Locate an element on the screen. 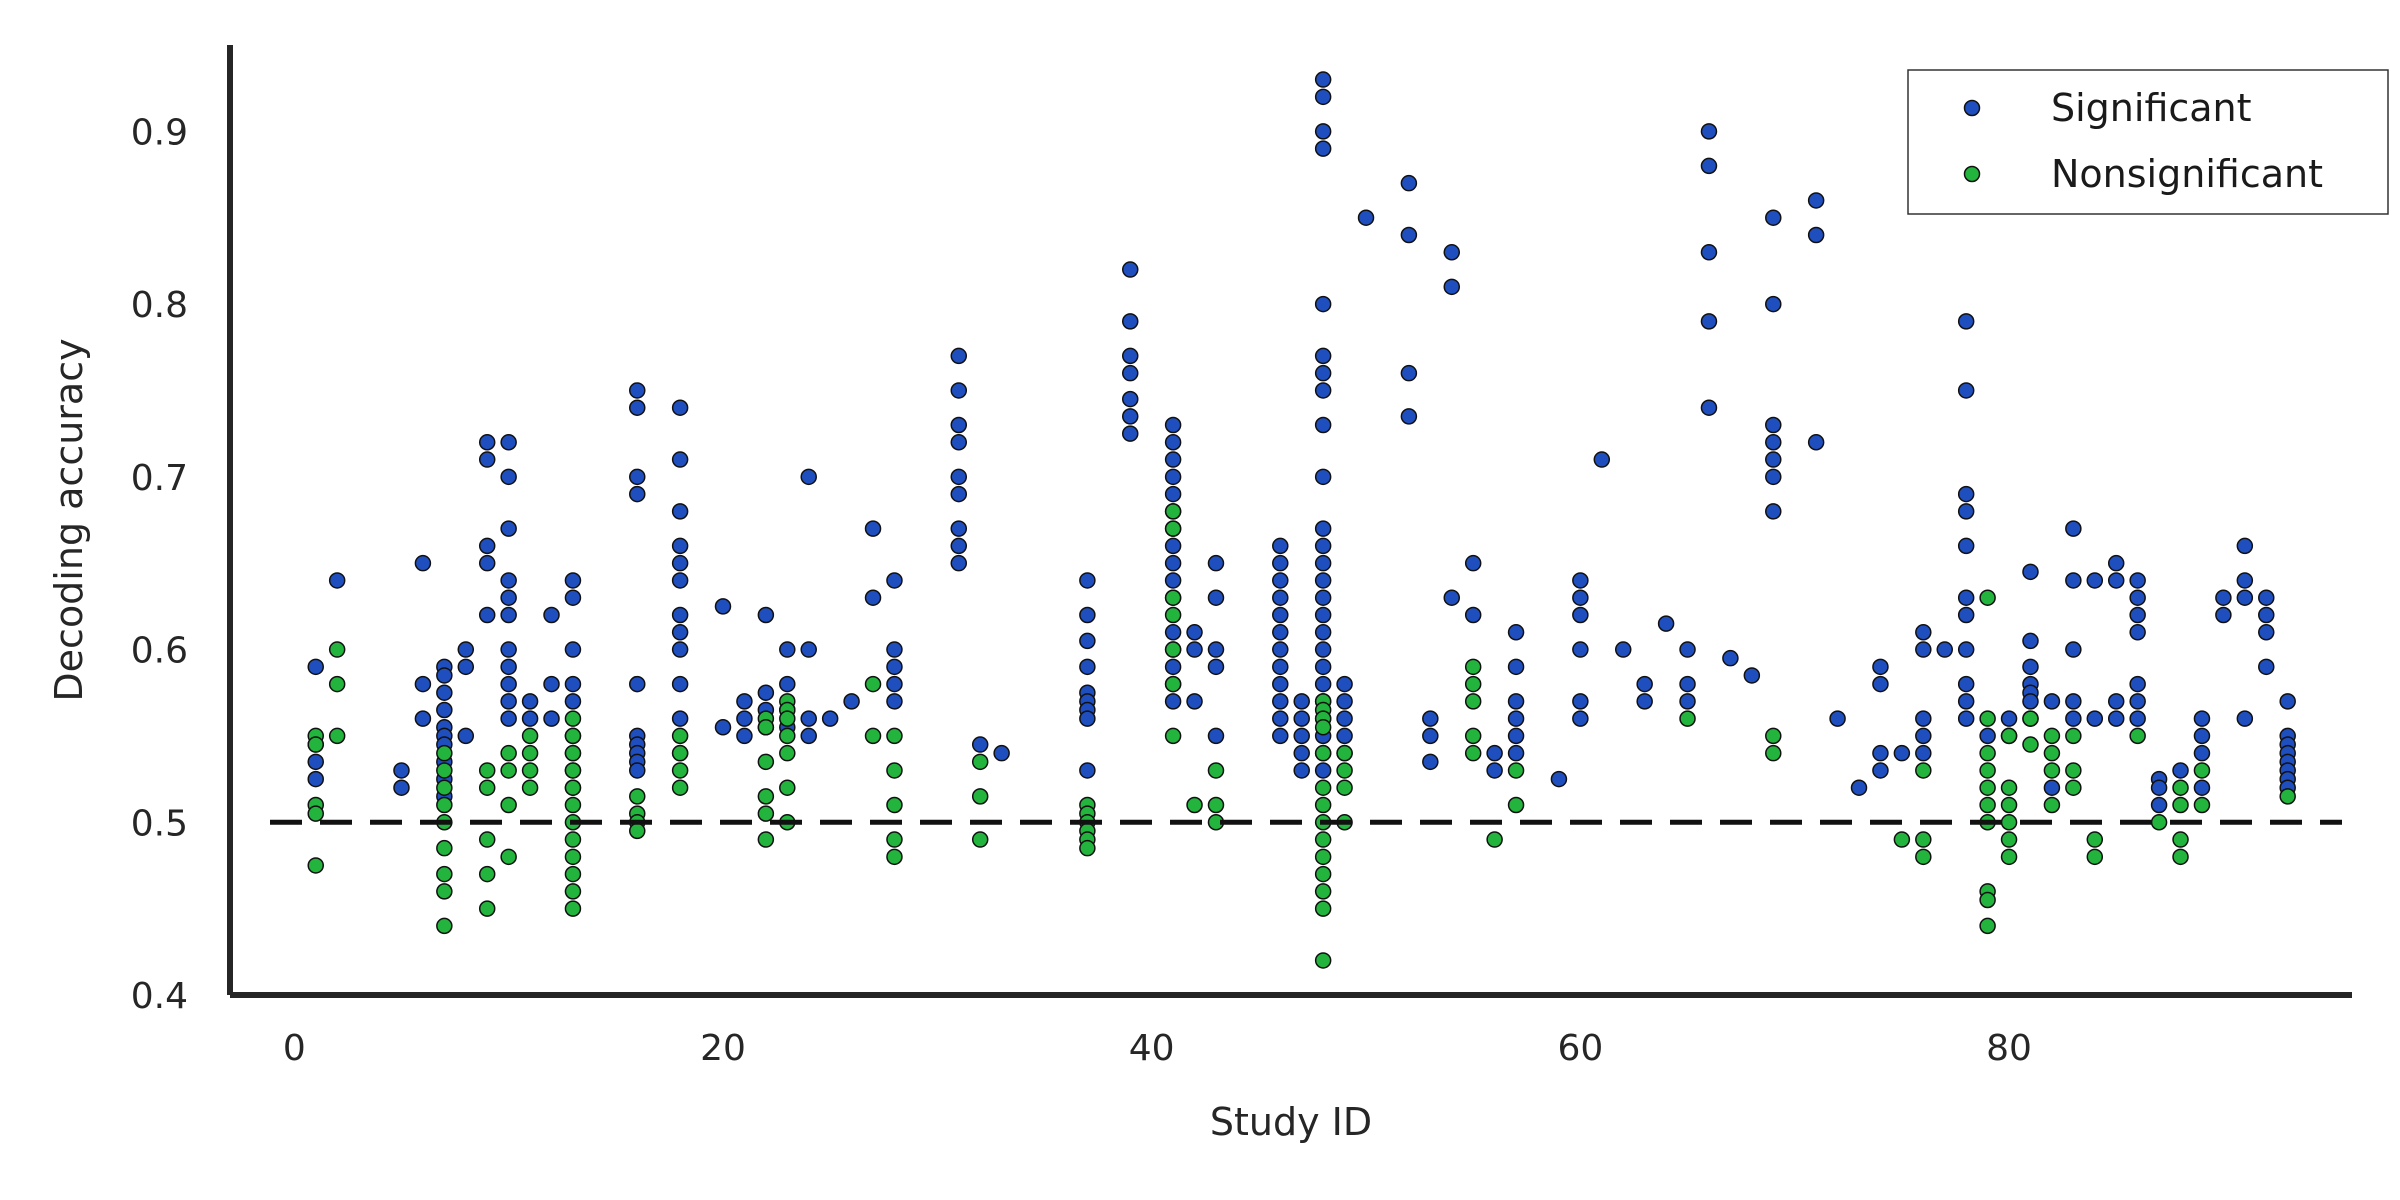  y-axis-label: Decoding accuracy is located at coordinates (69, 519).